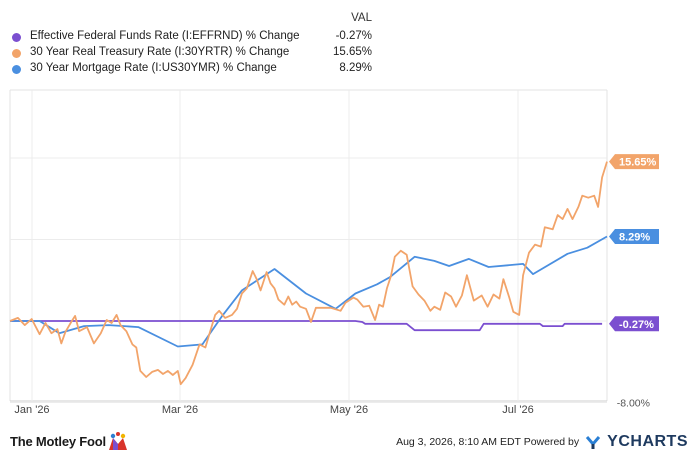 This screenshot has height=459, width=700. I want to click on x-tick-label: Mar '26, so click(180, 410).